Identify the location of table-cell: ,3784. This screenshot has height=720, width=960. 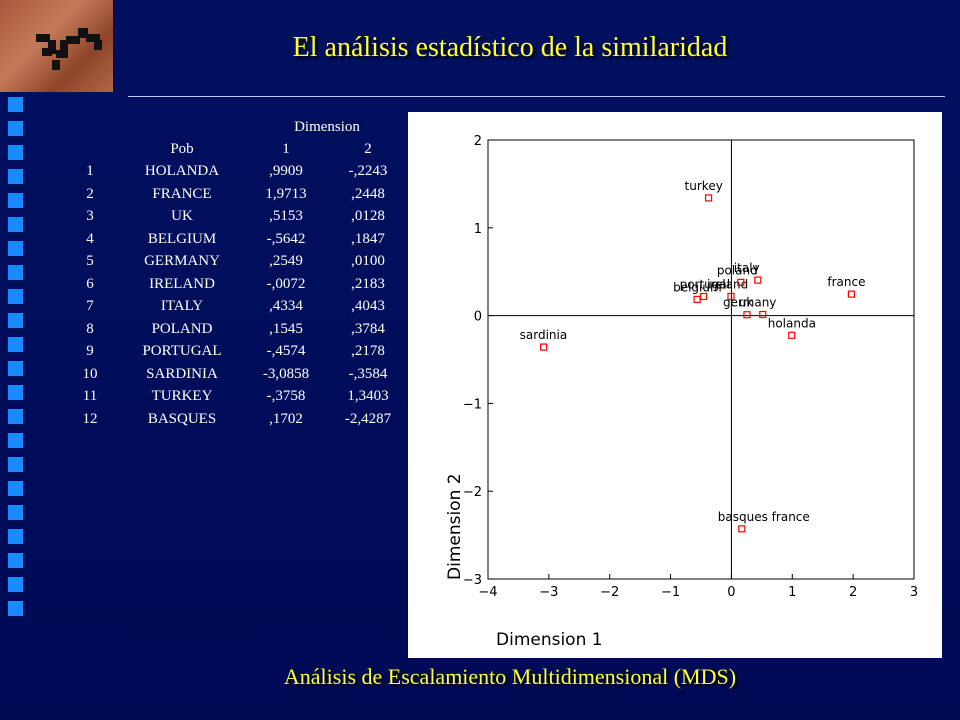
(368, 328).